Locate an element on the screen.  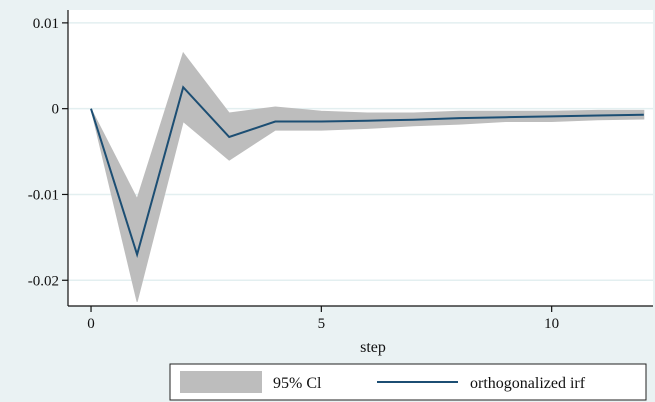
x-tick-label: 5 is located at coordinates (322, 324).